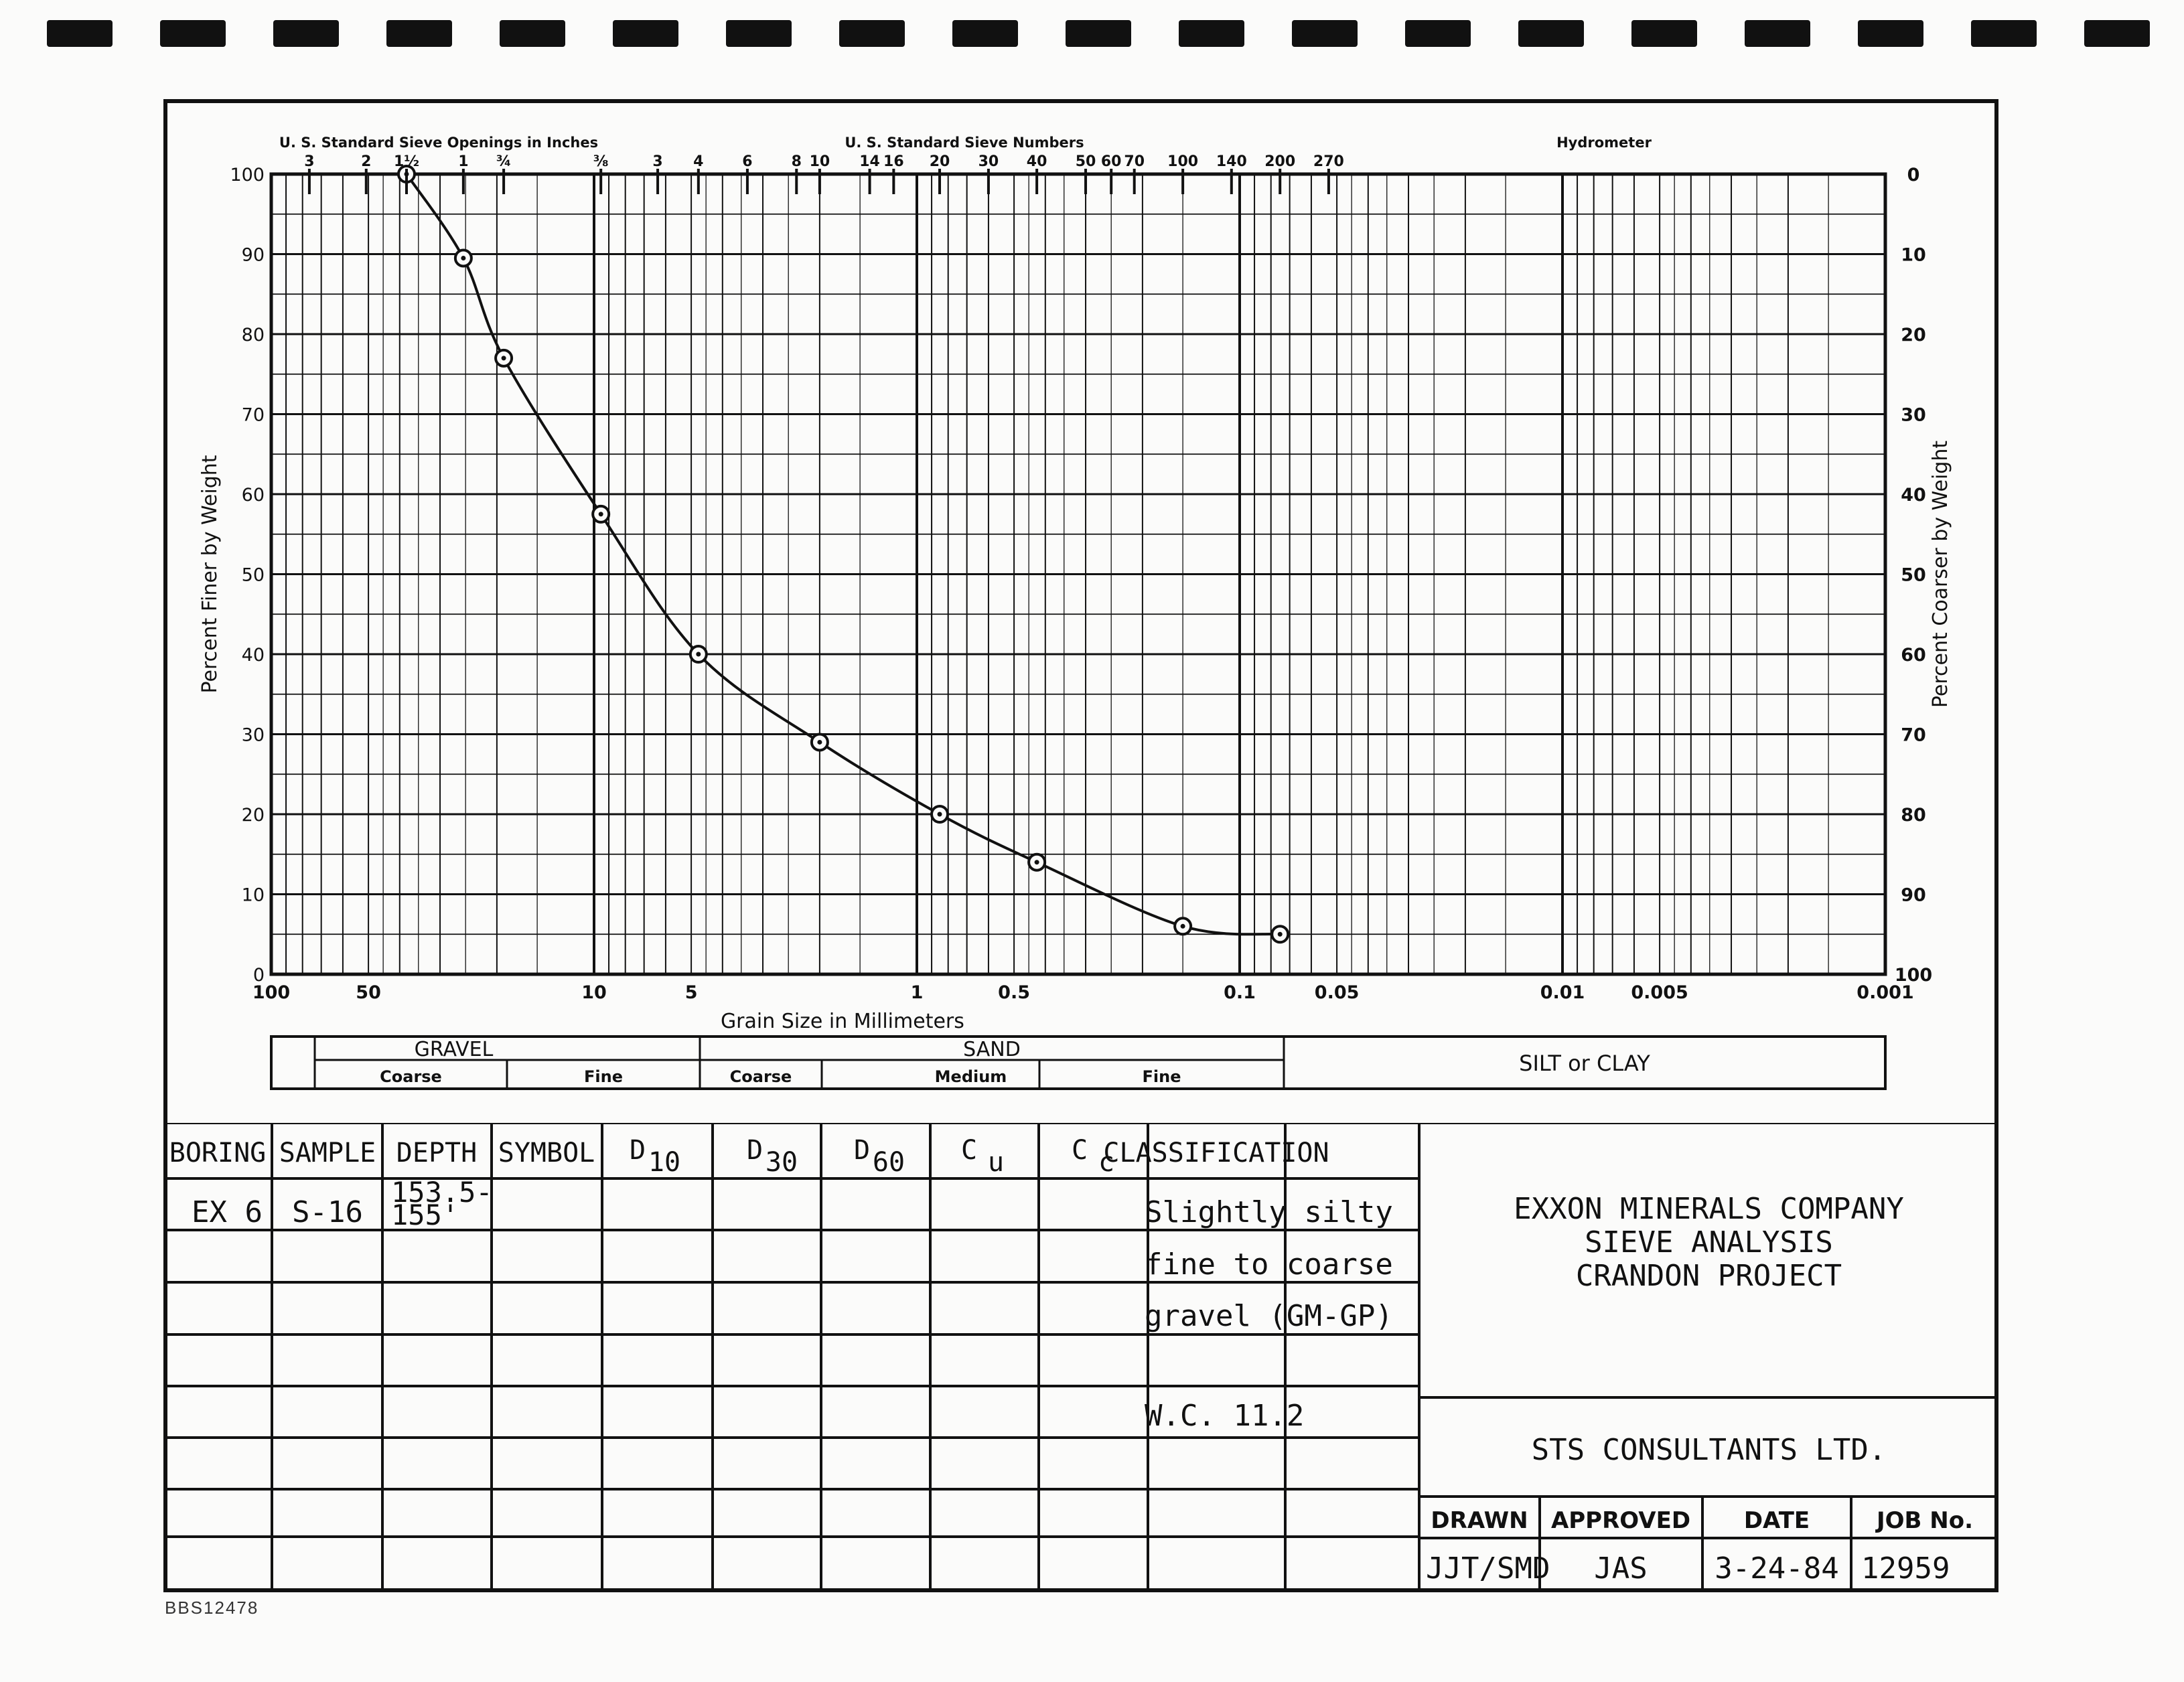 The width and height of the screenshot is (2184, 1682). Describe the element at coordinates (638, 1150) in the screenshot. I see `header-d10: D` at that location.